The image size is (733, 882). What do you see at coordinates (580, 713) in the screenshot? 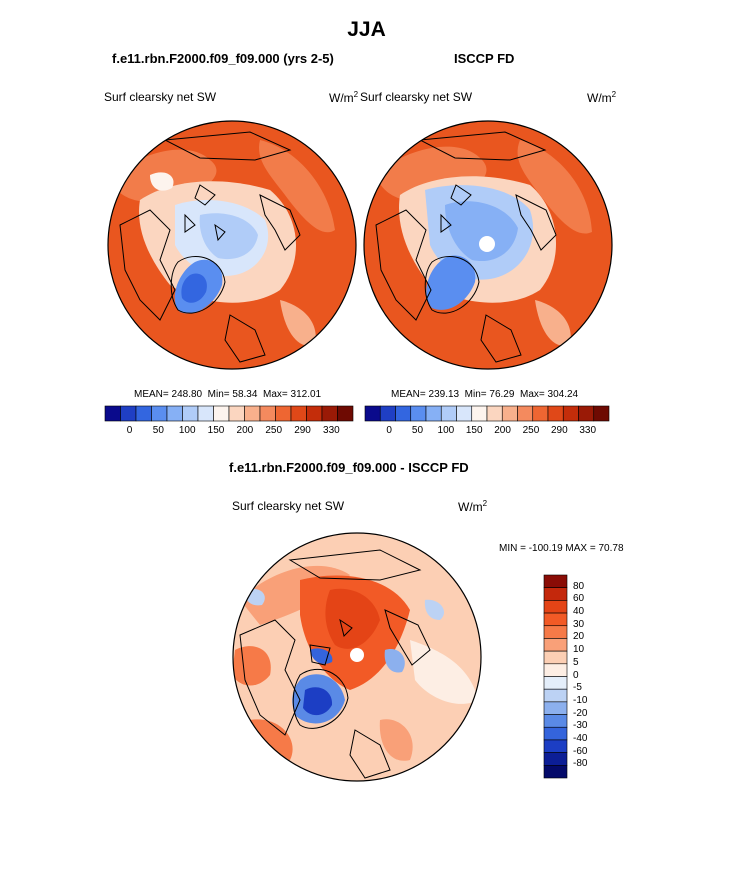
I see `diff-colorbar-tick: -20` at bounding box center [580, 713].